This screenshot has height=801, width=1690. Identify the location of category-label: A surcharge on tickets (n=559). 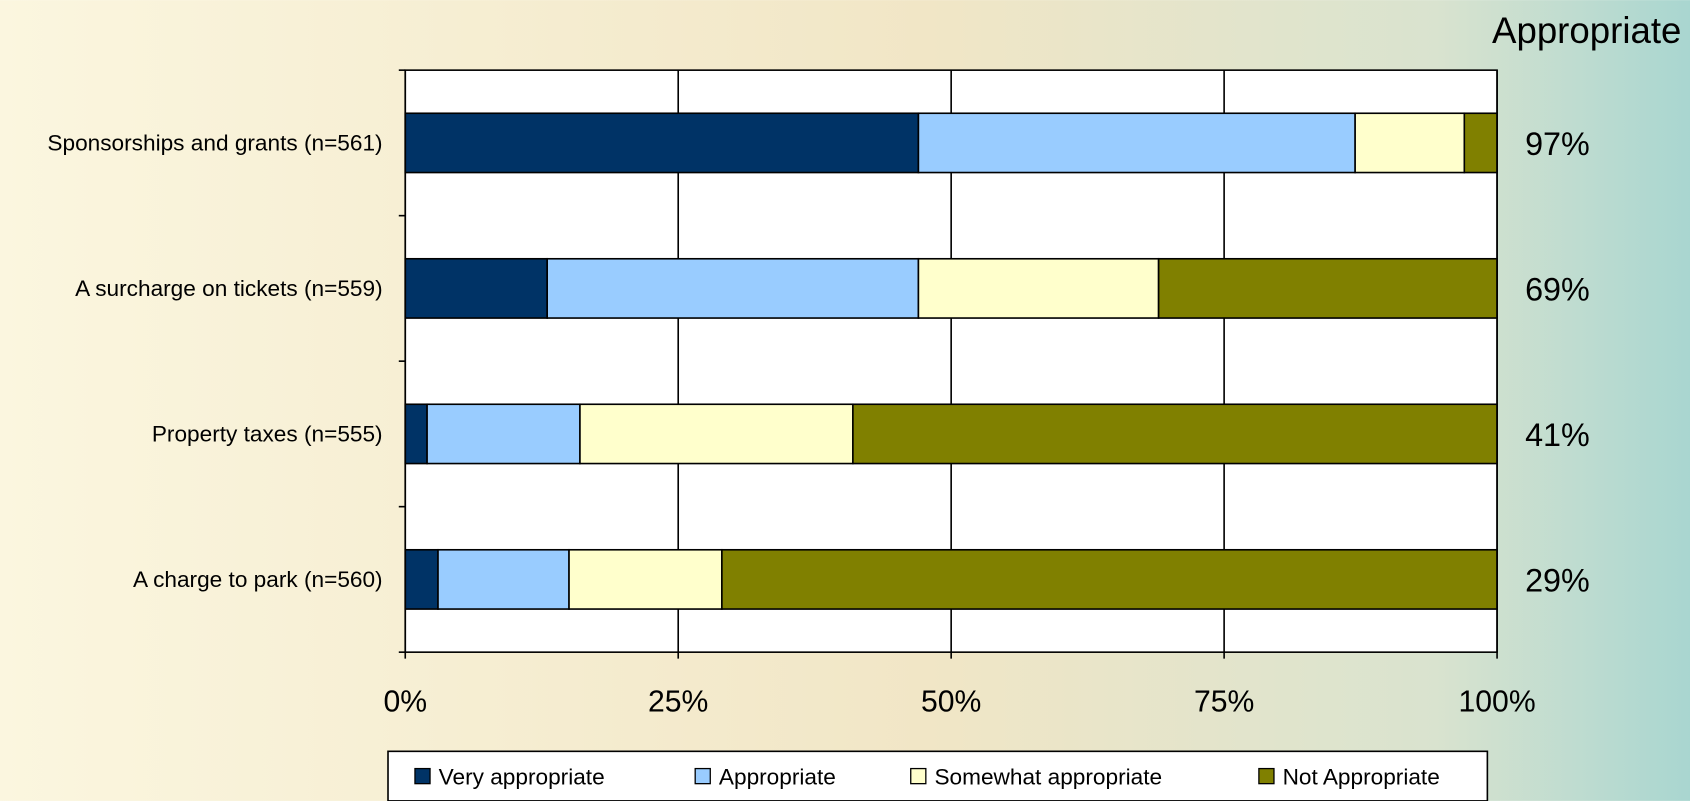
(229, 288).